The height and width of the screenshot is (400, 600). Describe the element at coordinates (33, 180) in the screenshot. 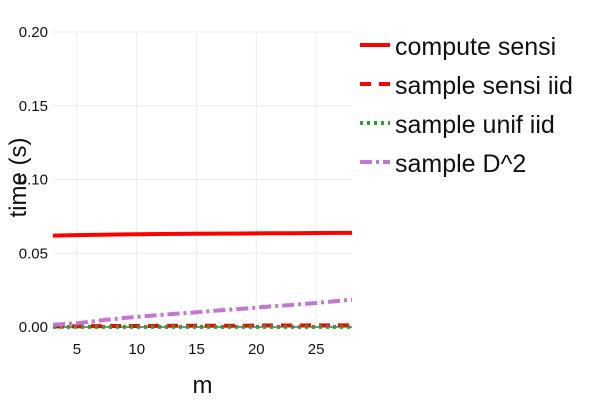

I see `y-tick-label: 0.10` at that location.